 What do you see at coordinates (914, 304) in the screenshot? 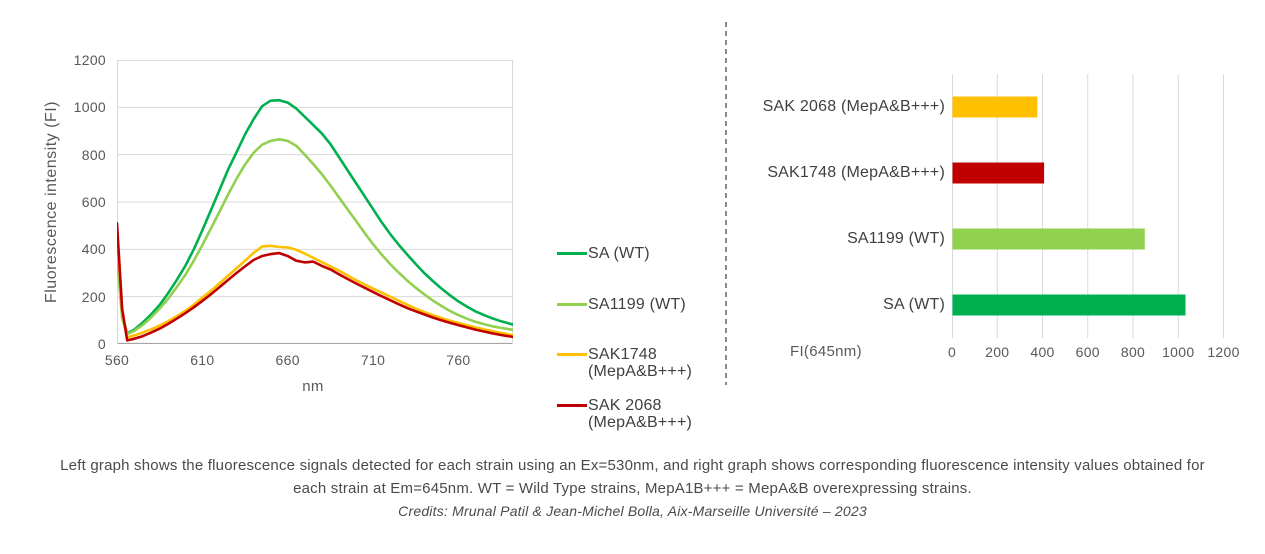
I see `bar-category-label-sa: SA (WT)` at bounding box center [914, 304].